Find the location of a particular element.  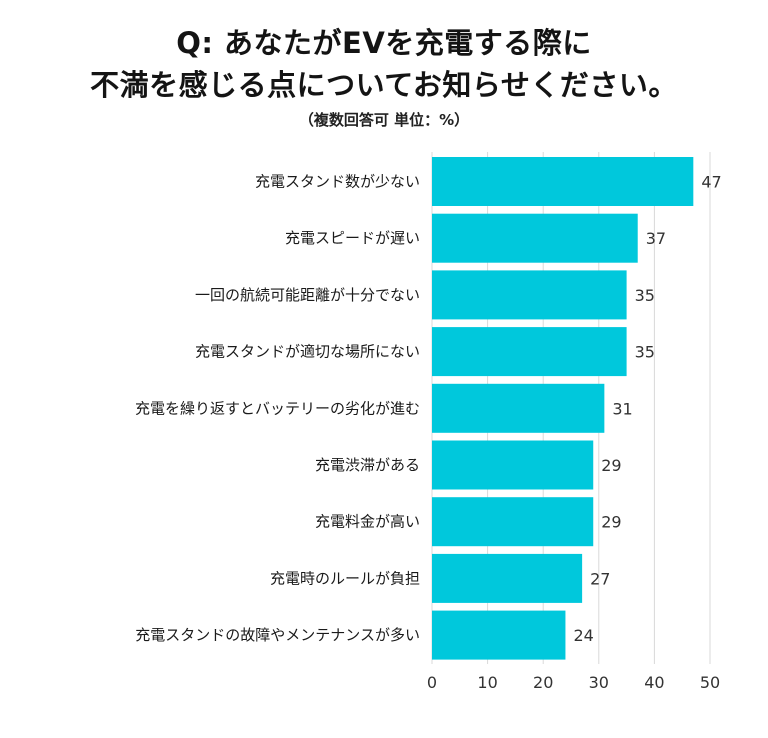

category-label-7: 充電時のルールが負担 is located at coordinates (345, 578).